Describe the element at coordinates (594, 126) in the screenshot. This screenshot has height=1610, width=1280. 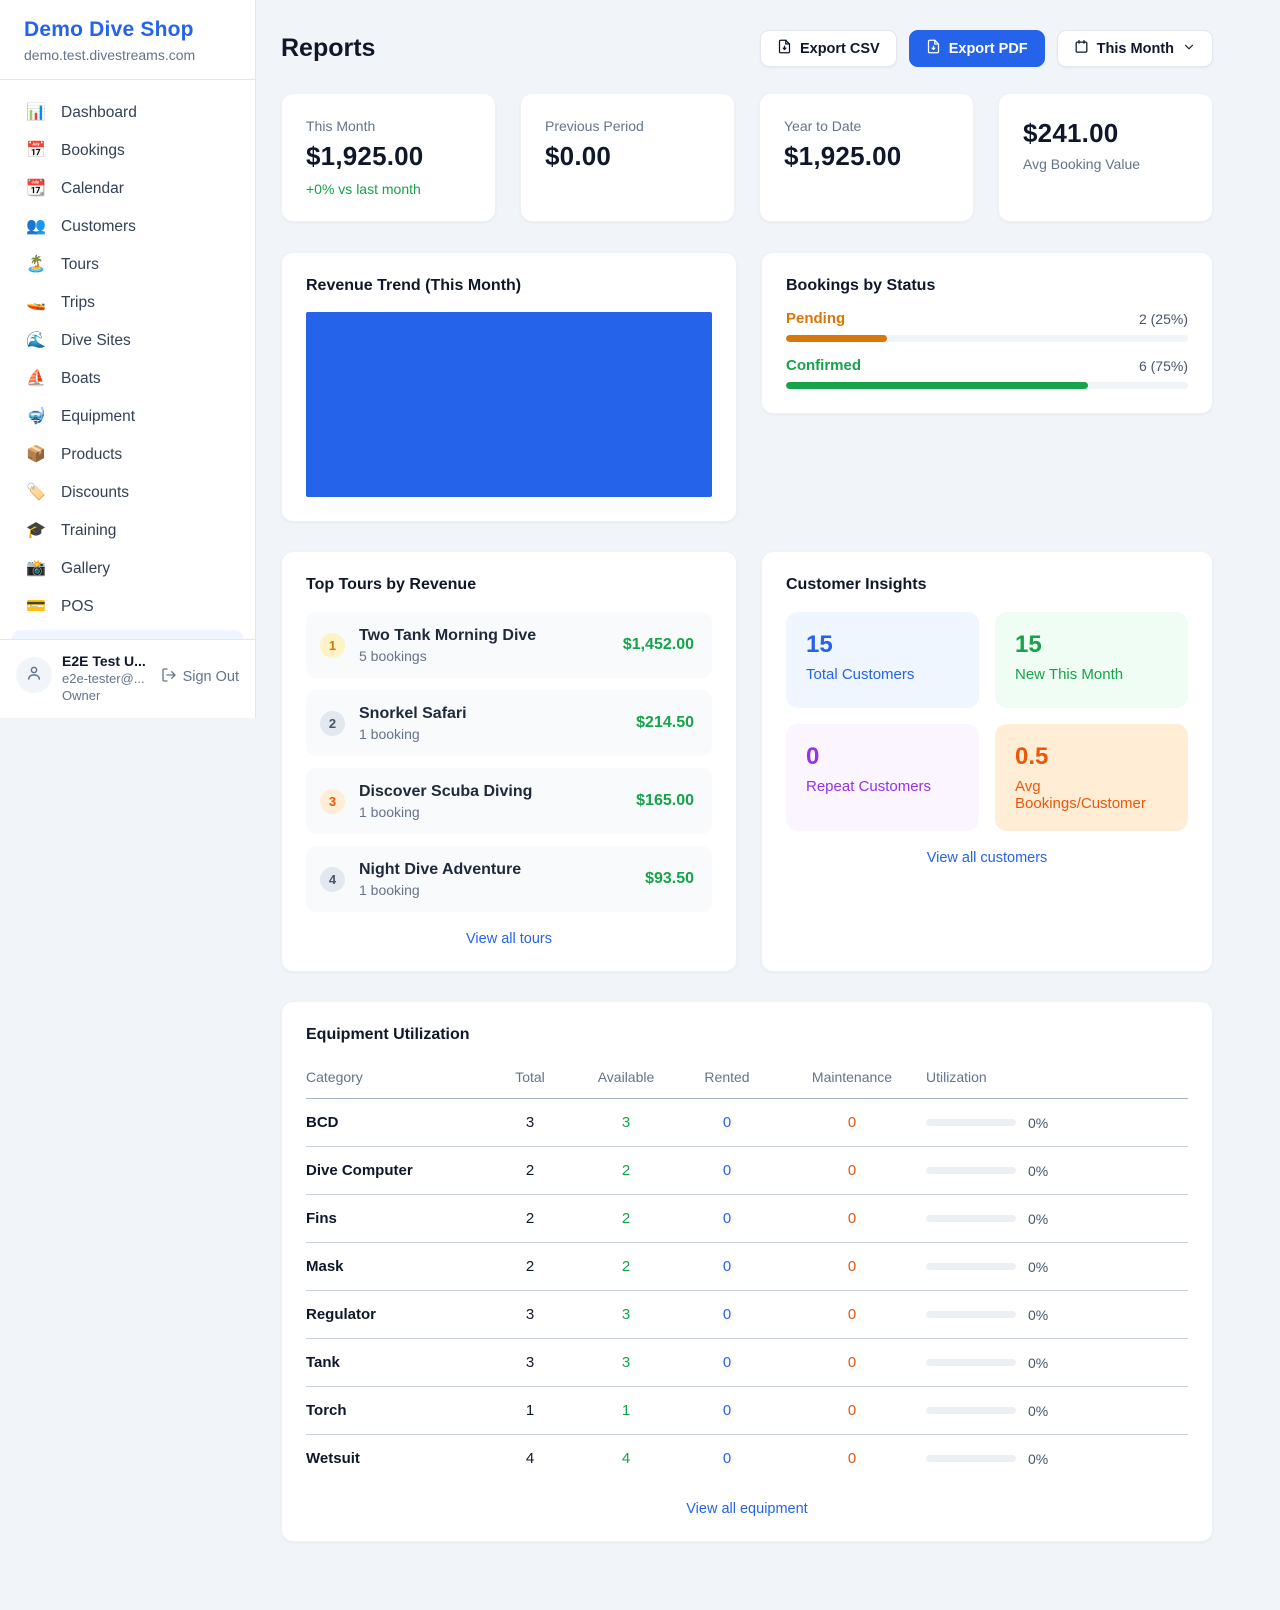
I see `stat-label: Previous Period` at that location.